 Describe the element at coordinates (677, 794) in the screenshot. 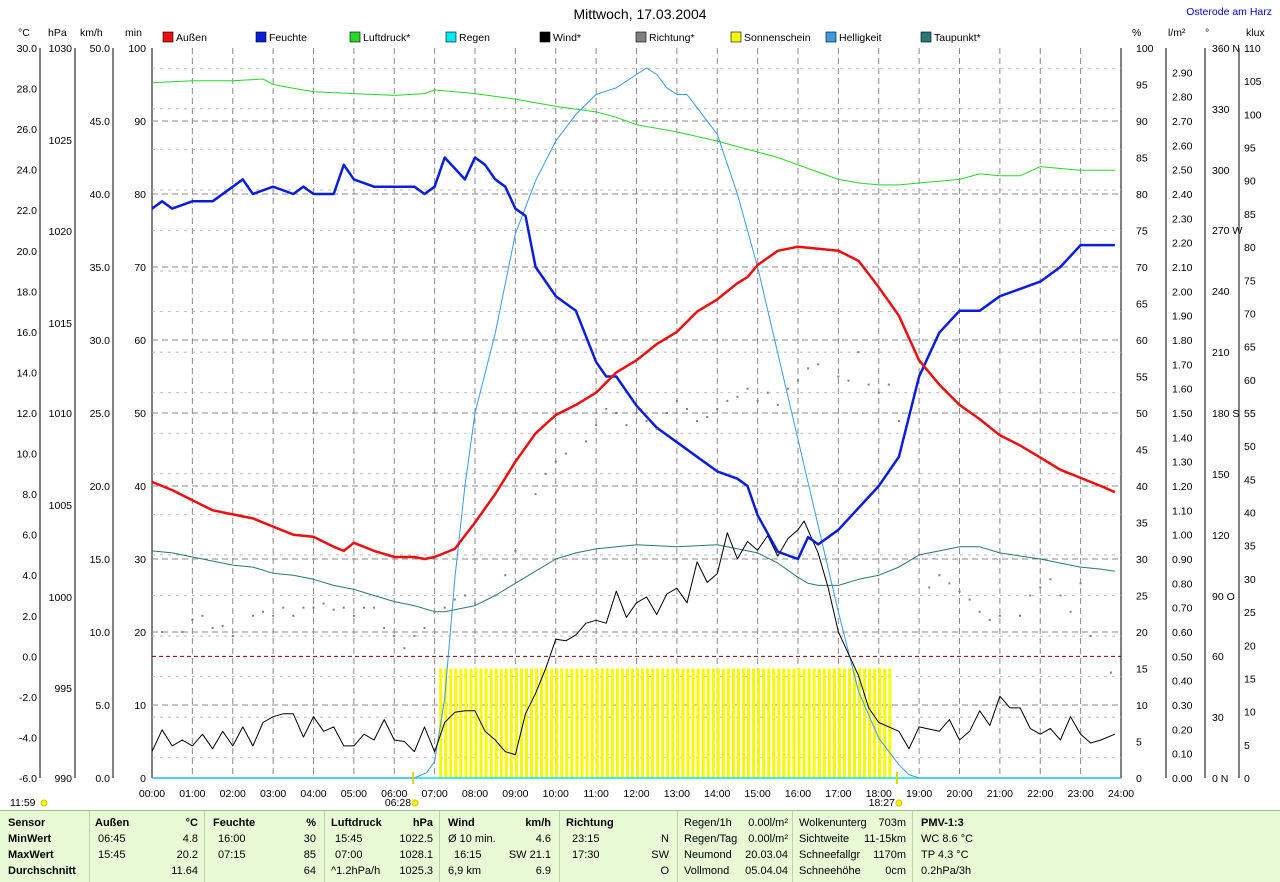

I see `tick-time: 13:00` at that location.